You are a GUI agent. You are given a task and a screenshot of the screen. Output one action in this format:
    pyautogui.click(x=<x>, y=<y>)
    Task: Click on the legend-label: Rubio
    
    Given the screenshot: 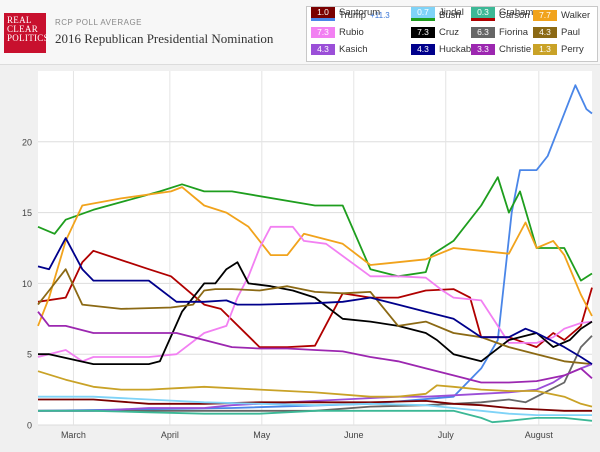 What is the action you would take?
    pyautogui.click(x=351, y=32)
    